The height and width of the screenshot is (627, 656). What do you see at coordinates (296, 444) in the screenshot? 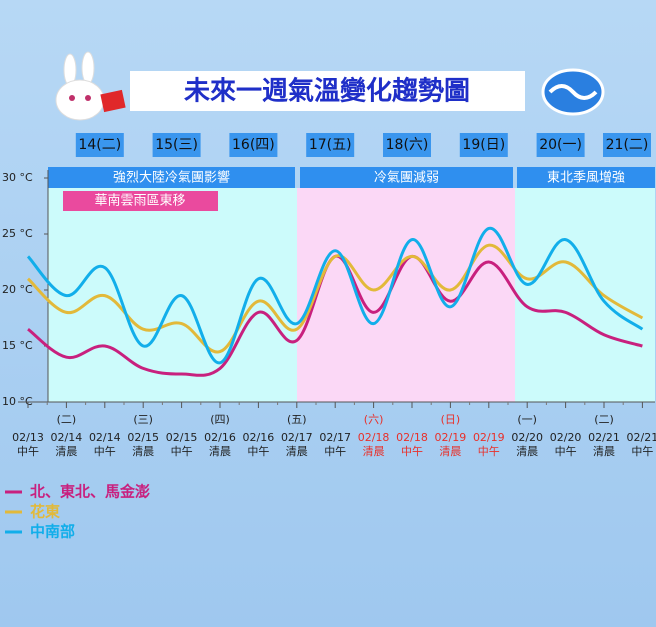
I see `x-tick-label: 02/17 清晨` at bounding box center [296, 444].